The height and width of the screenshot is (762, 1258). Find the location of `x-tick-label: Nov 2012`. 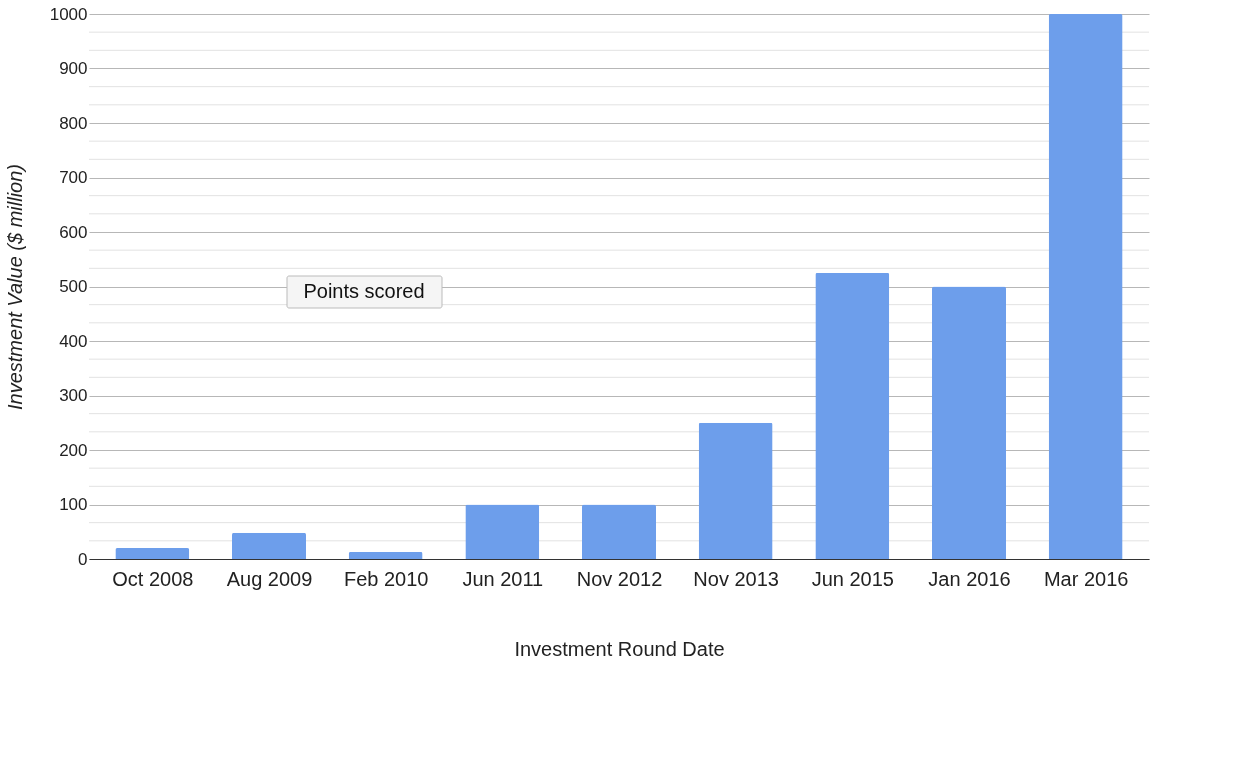

x-tick-label: Nov 2012 is located at coordinates (619, 578).